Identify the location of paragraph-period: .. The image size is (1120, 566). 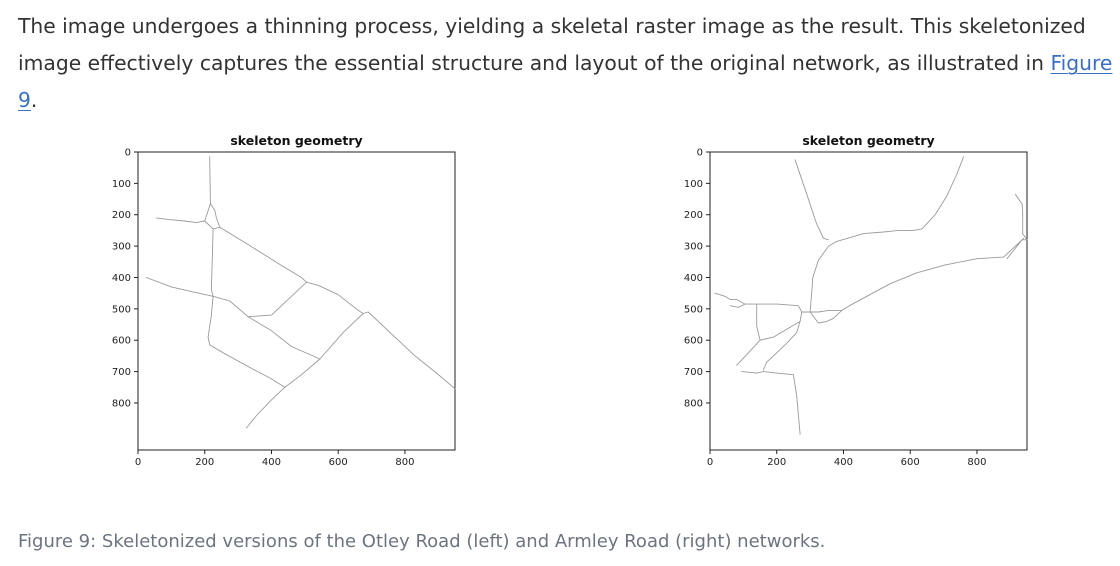
(34, 100).